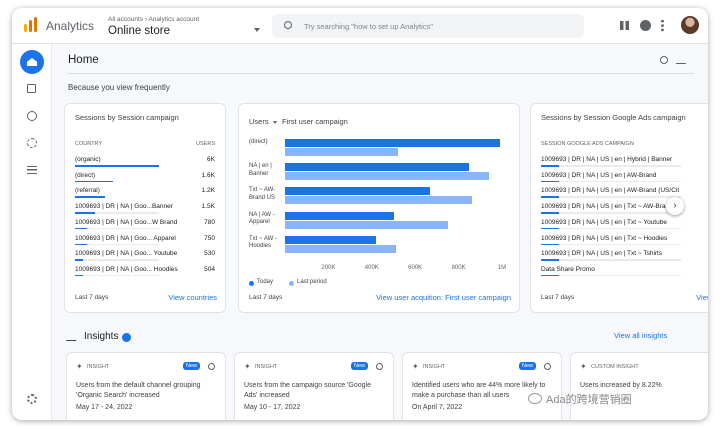  I want to click on explore-nav, so click(32, 116).